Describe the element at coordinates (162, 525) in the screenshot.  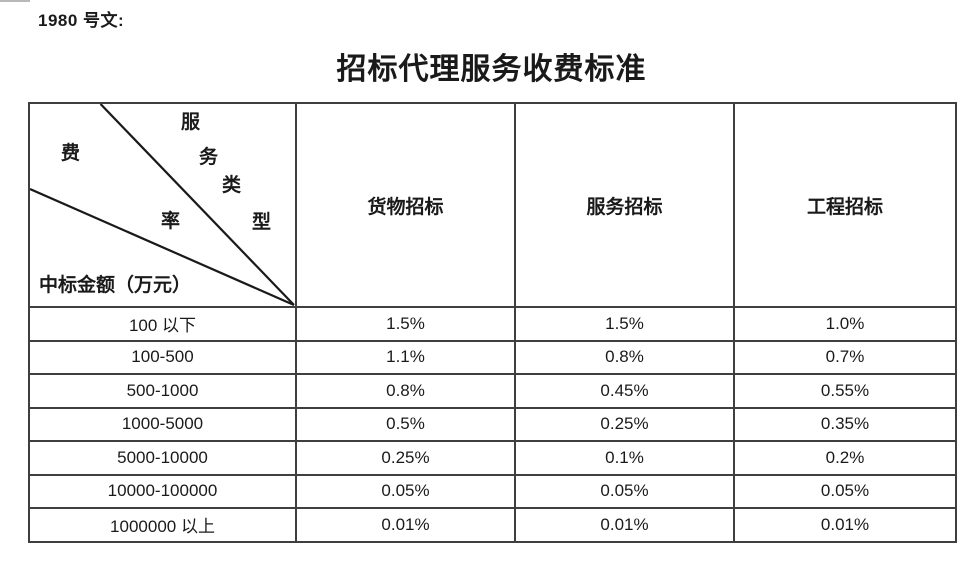
I see `amount-range-cell: 1000000 以上` at that location.